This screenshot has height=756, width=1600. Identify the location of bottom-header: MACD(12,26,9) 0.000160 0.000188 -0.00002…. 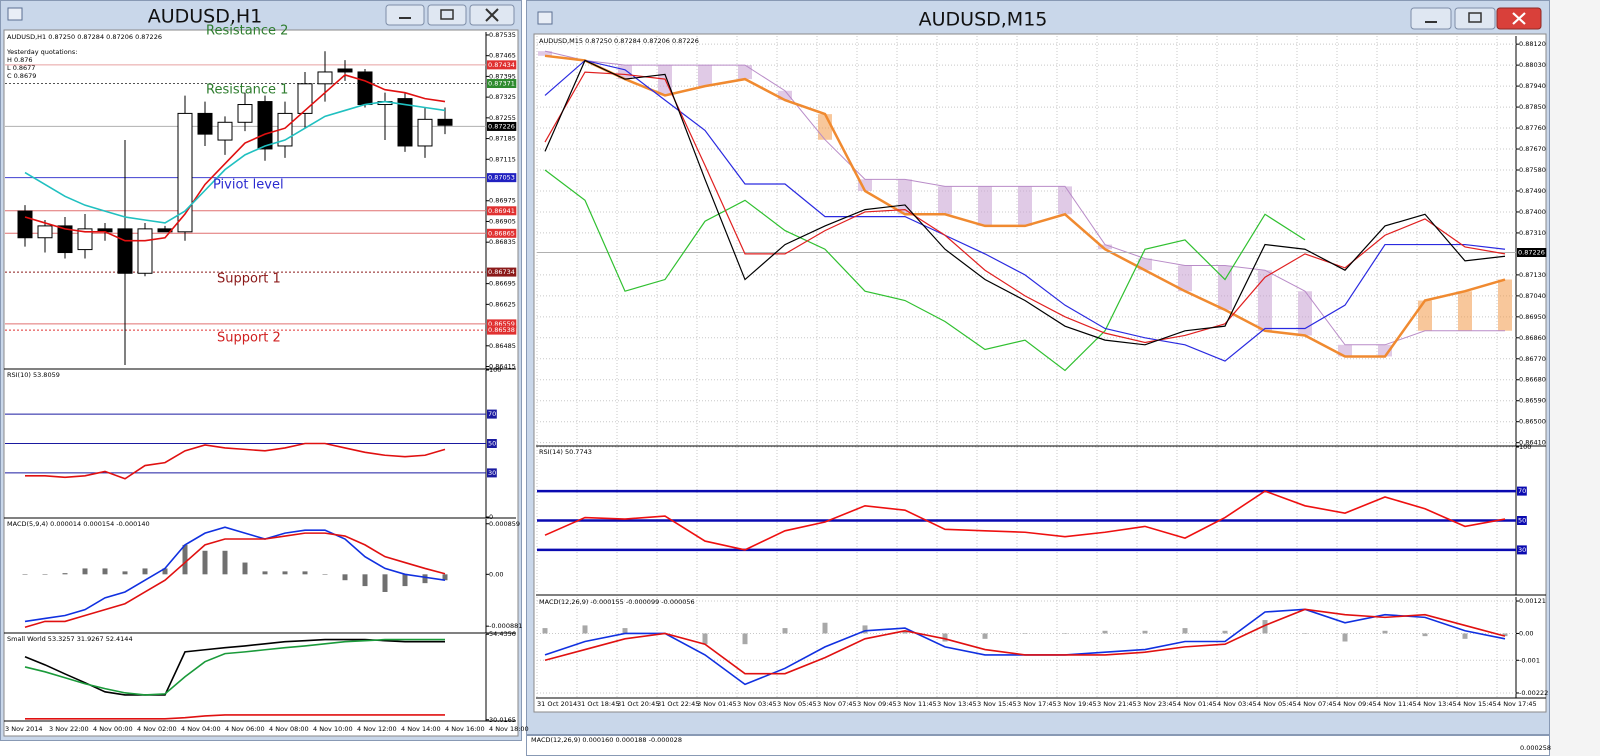
(606, 740).